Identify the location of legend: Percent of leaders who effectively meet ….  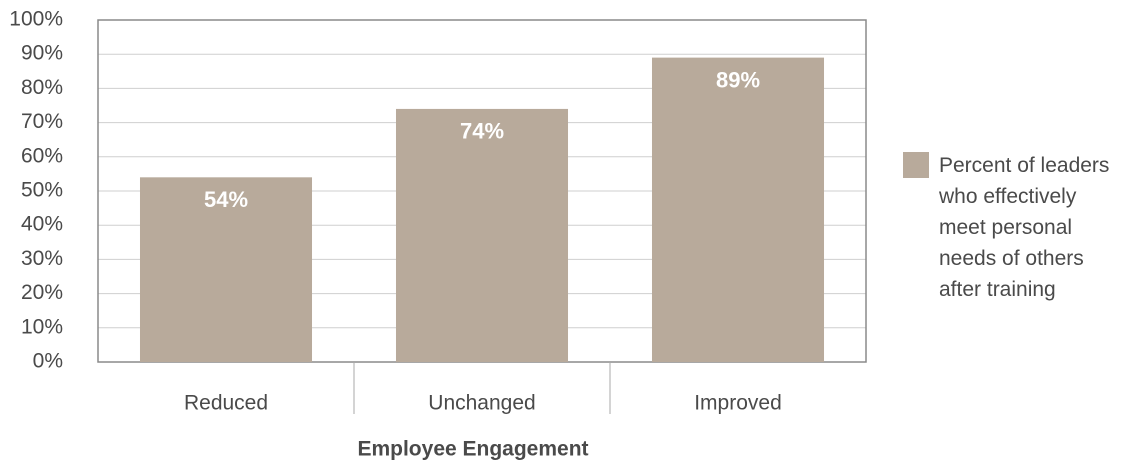
(1011, 227).